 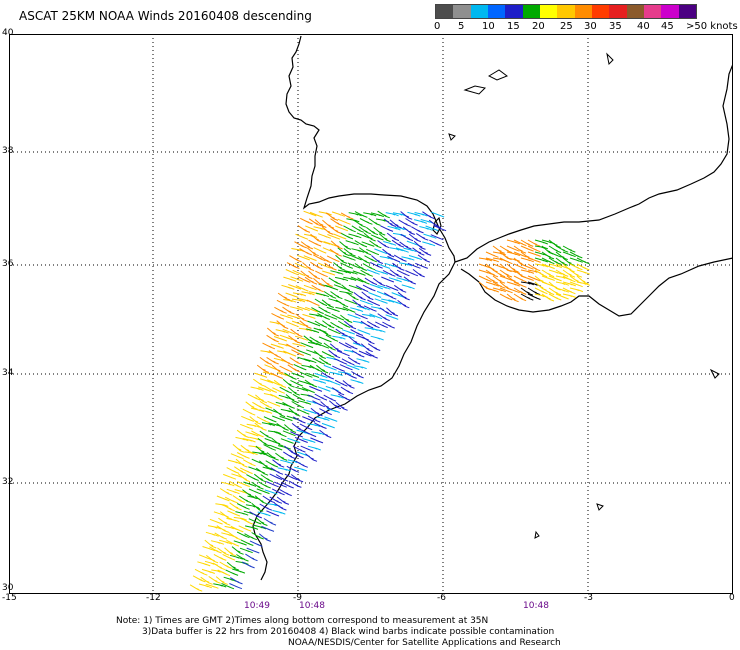 What do you see at coordinates (566, 11) in the screenshot?
I see `wind-speed-legend` at bounding box center [566, 11].